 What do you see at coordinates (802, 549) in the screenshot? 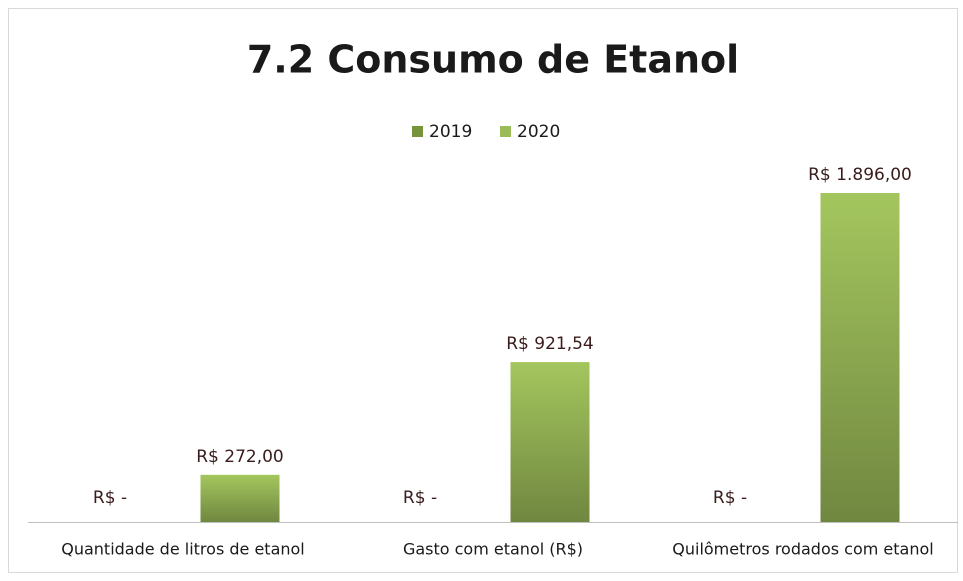
I see `x-tick-label: Quilômetros rodados com etanol` at bounding box center [802, 549].